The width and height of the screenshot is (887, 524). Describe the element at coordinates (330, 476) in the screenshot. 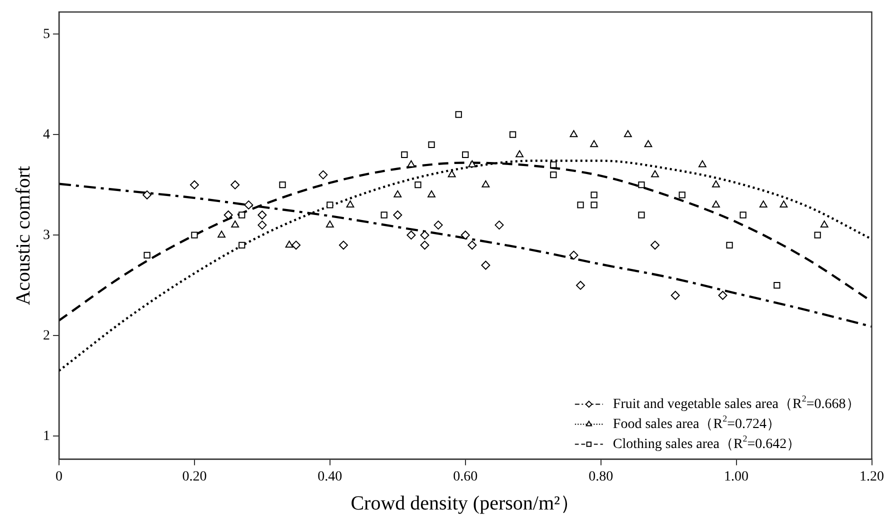

I see `x-tick-label: 0.40` at that location.